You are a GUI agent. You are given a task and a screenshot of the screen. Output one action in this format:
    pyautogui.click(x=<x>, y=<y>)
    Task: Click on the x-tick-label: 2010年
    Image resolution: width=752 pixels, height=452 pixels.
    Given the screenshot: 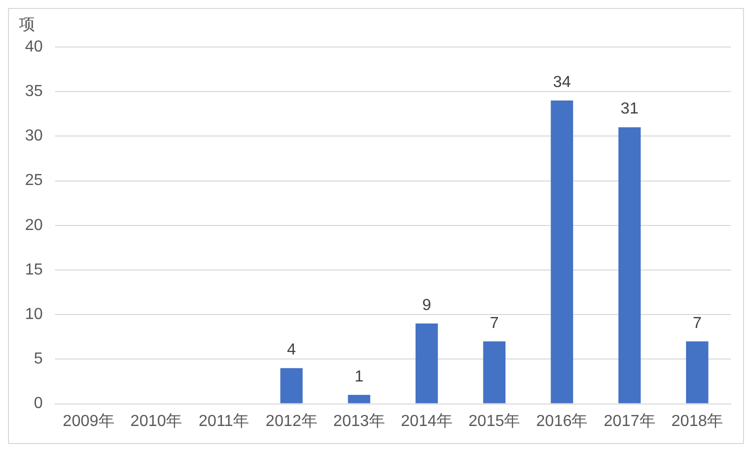 What is the action you would take?
    pyautogui.click(x=156, y=421)
    